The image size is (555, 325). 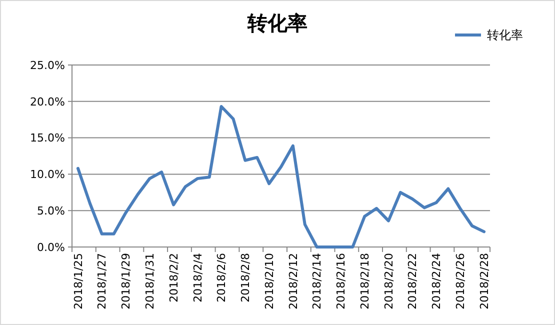 I want to click on y-tick-label: 25.0%, so click(x=47, y=65).